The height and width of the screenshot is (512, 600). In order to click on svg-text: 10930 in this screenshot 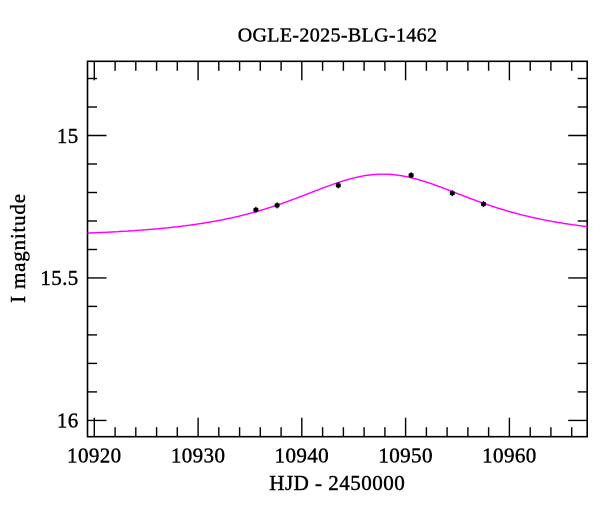, I will do `click(198, 456)`.